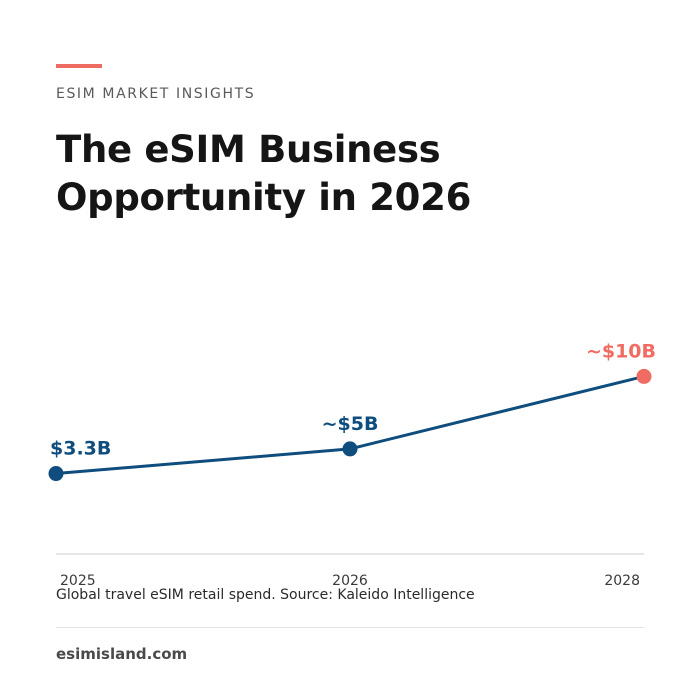 The width and height of the screenshot is (700, 700). What do you see at coordinates (248, 149) in the screenshot?
I see `title-line-1: The eSIM Business` at bounding box center [248, 149].